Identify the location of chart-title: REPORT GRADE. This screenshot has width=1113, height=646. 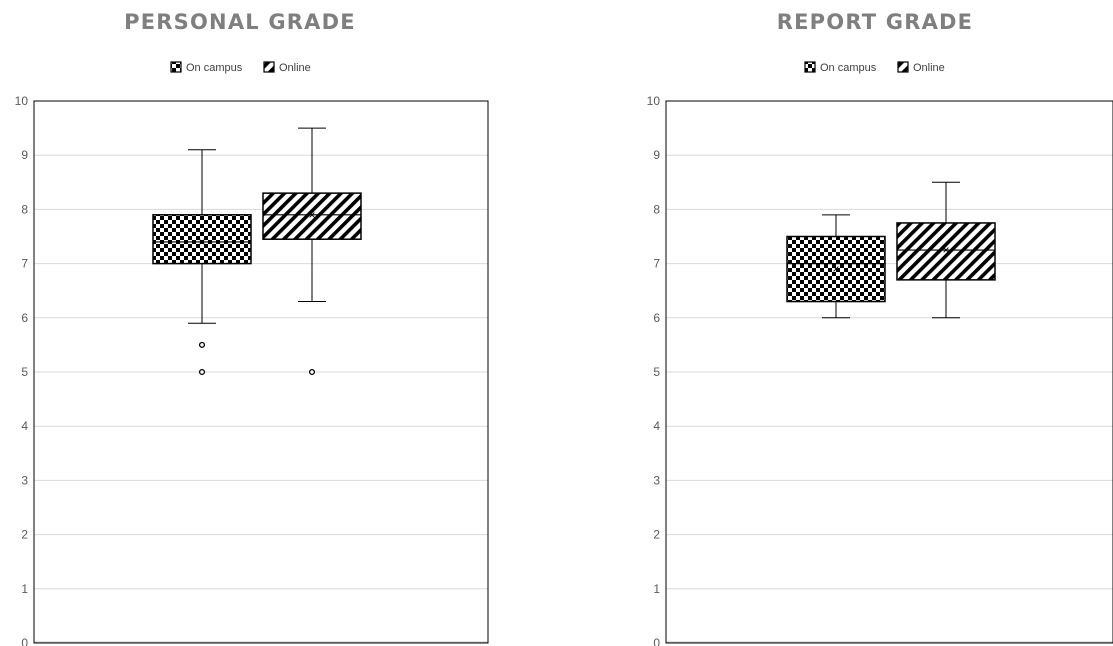
(875, 22).